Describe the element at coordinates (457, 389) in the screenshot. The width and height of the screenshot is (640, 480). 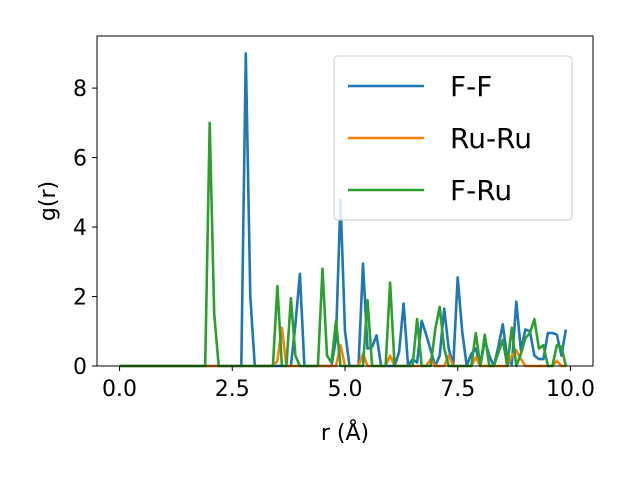
I see `x-tick-label: 7.5` at that location.